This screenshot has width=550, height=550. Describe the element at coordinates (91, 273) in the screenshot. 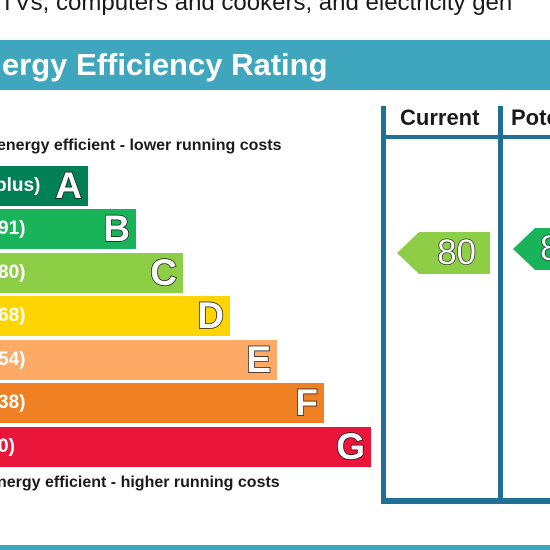

I see `band-c: 80) C` at that location.